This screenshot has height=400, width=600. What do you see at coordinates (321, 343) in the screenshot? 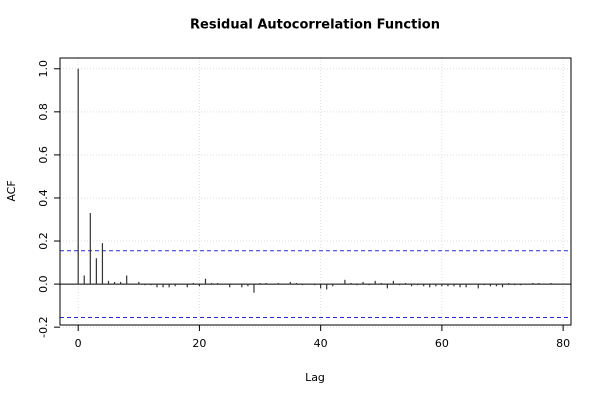
I see `x-tick-label: 40` at bounding box center [321, 343].